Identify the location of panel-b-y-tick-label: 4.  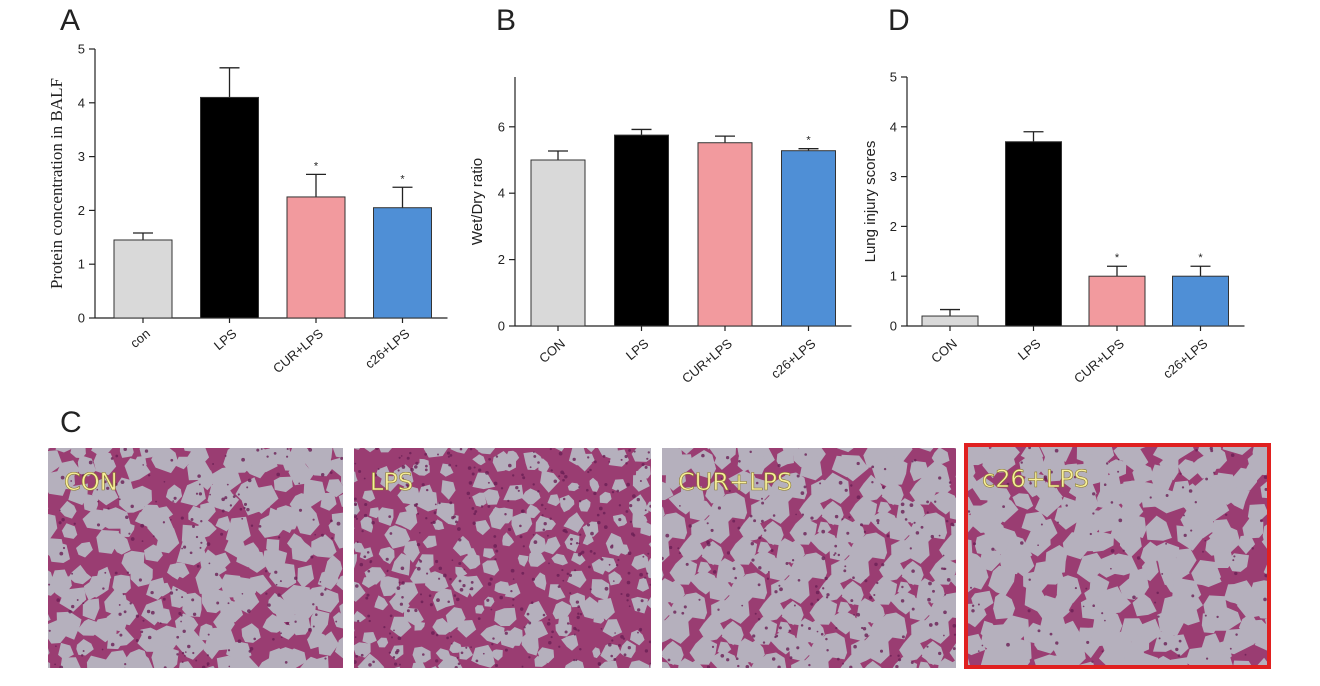
(501, 193).